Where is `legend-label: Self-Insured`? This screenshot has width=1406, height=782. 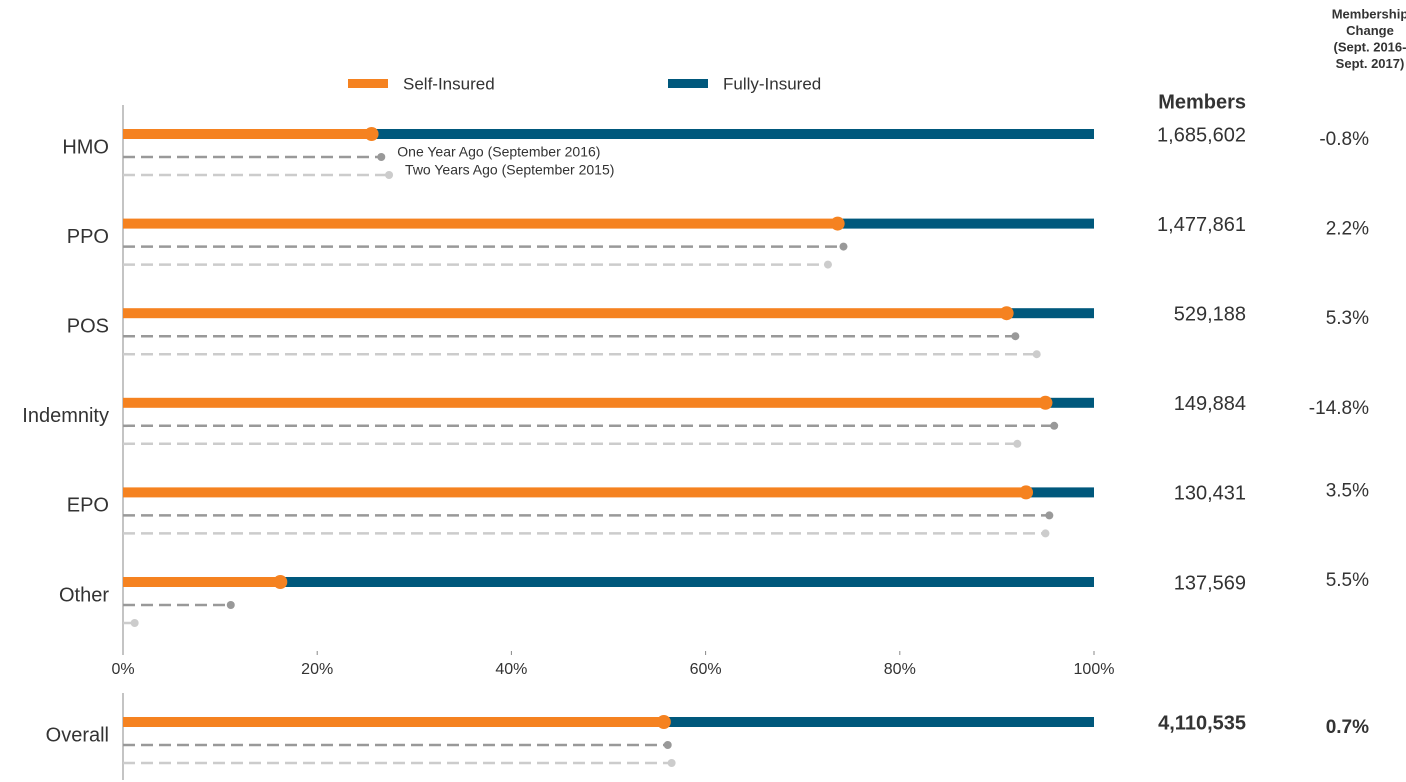 legend-label: Self-Insured is located at coordinates (449, 83).